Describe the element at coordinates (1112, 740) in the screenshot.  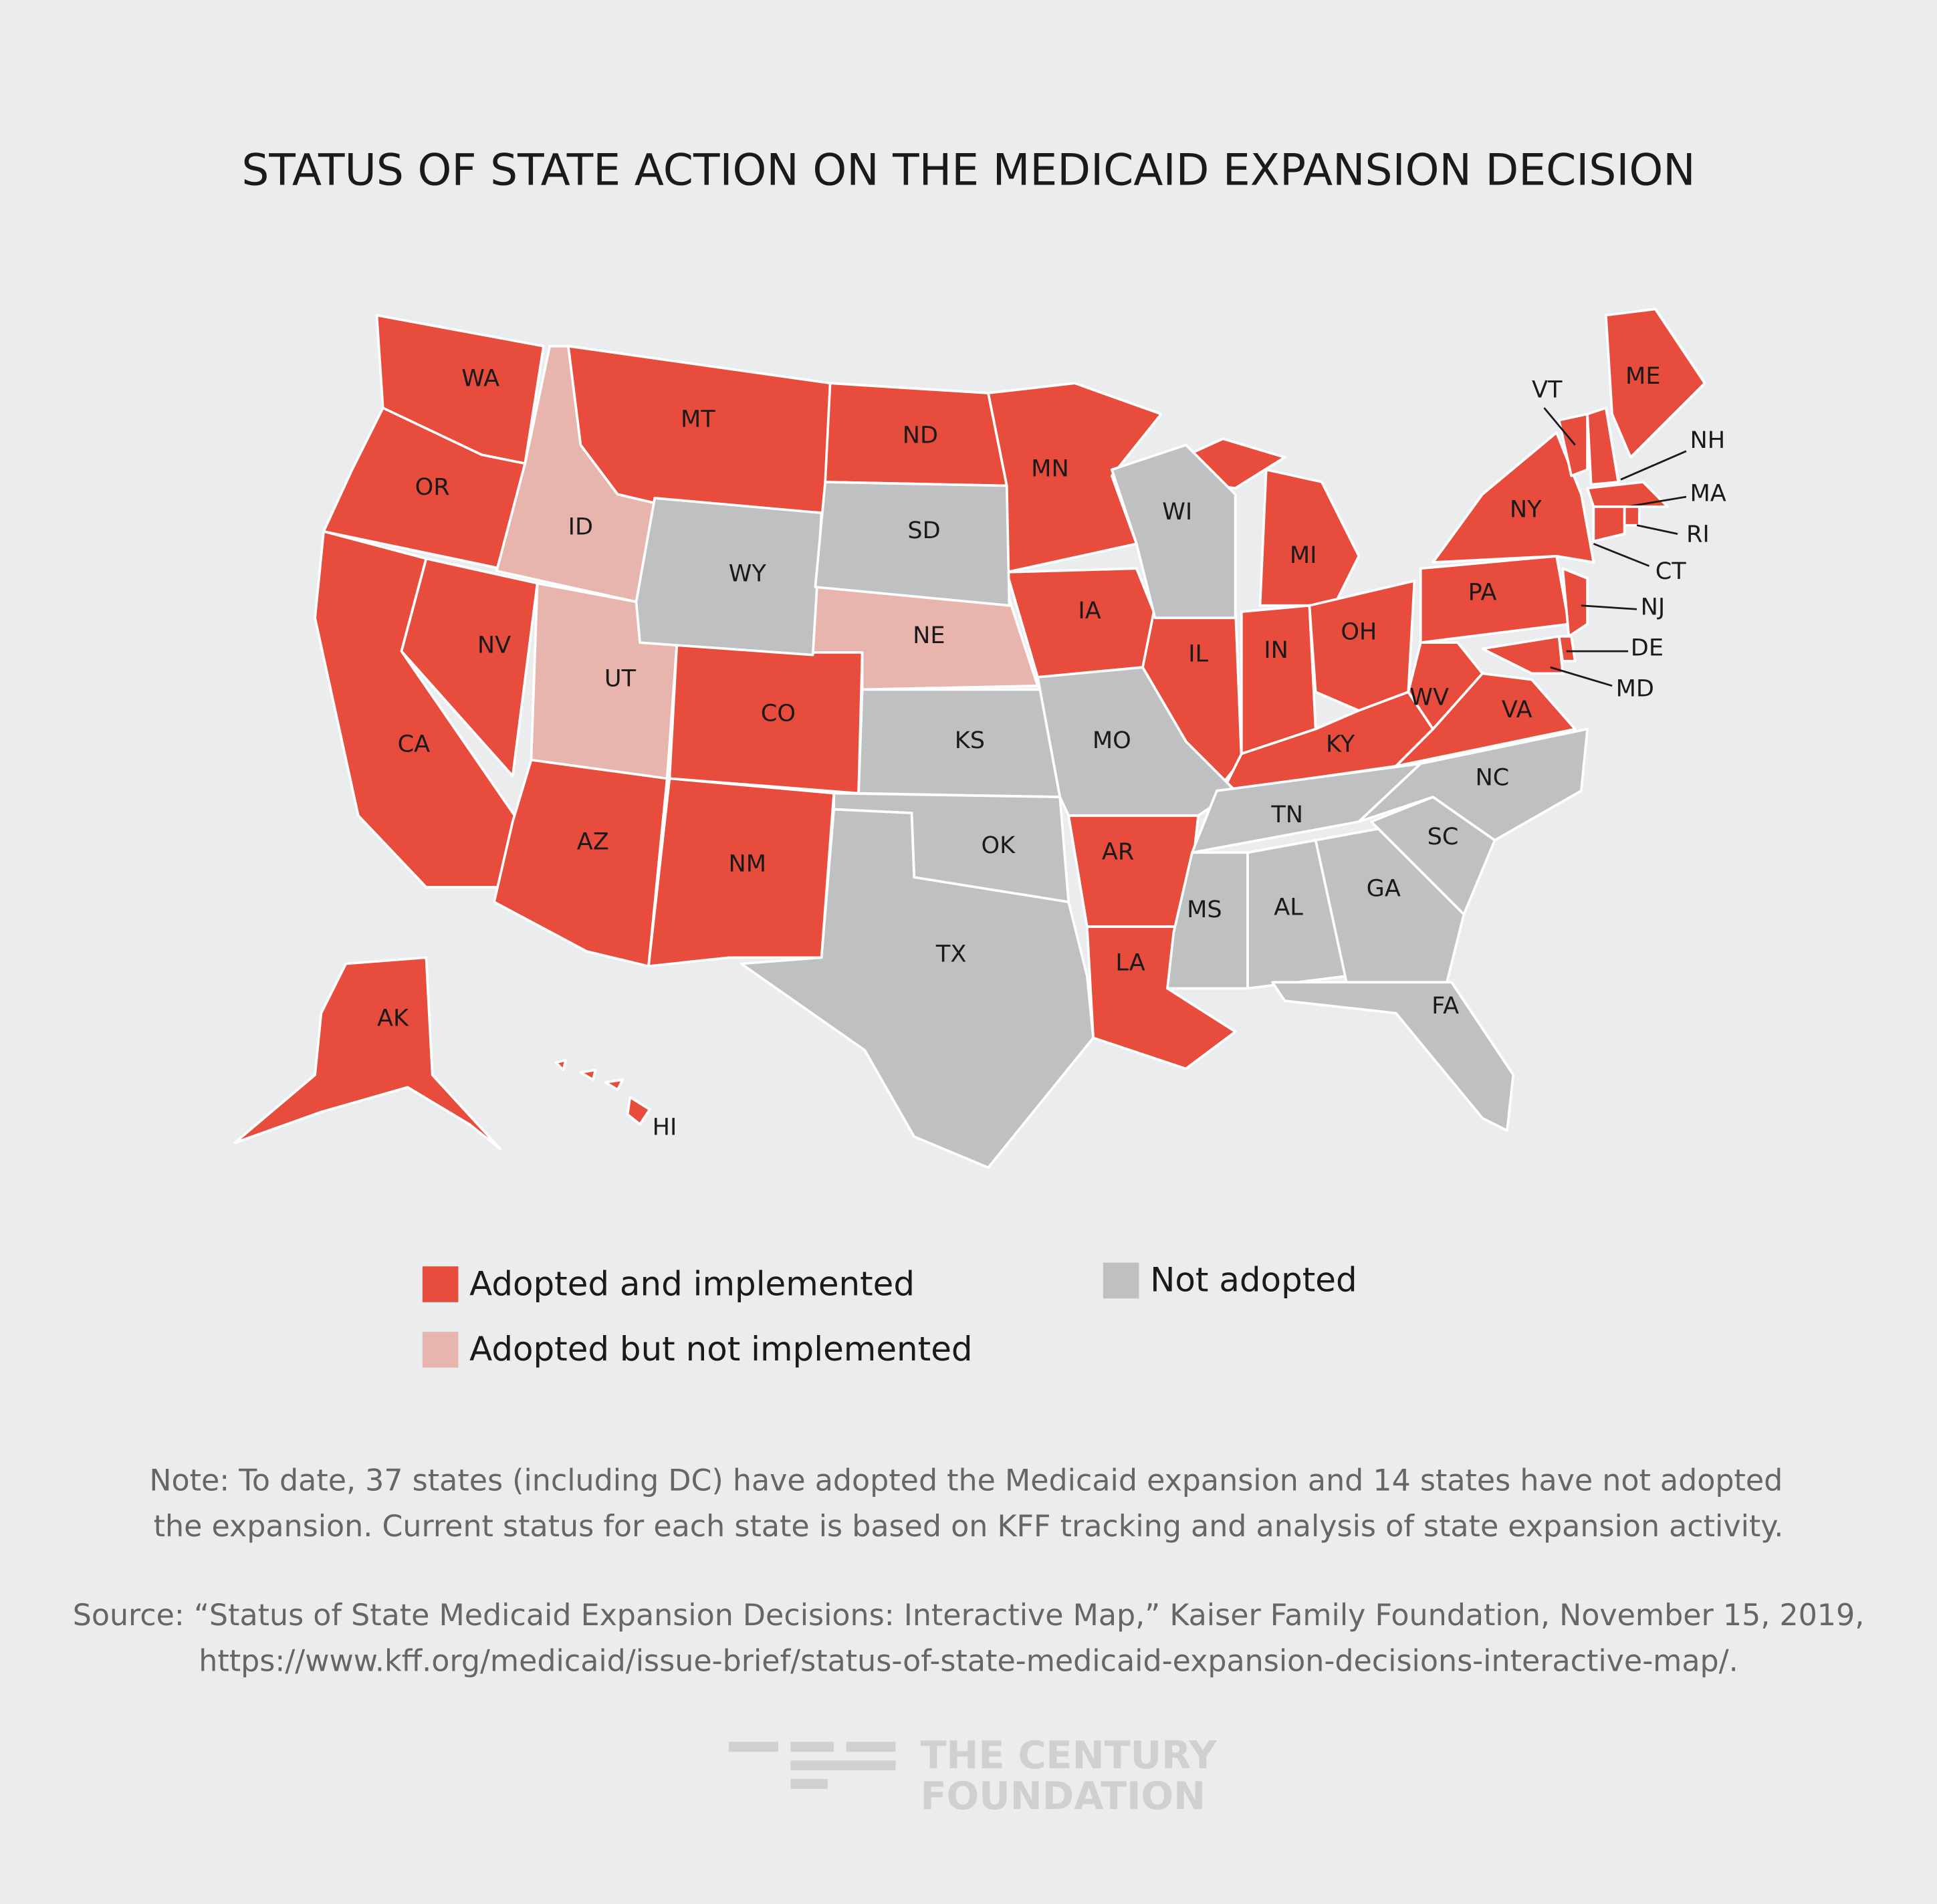
I see `state-label: MO` at that location.